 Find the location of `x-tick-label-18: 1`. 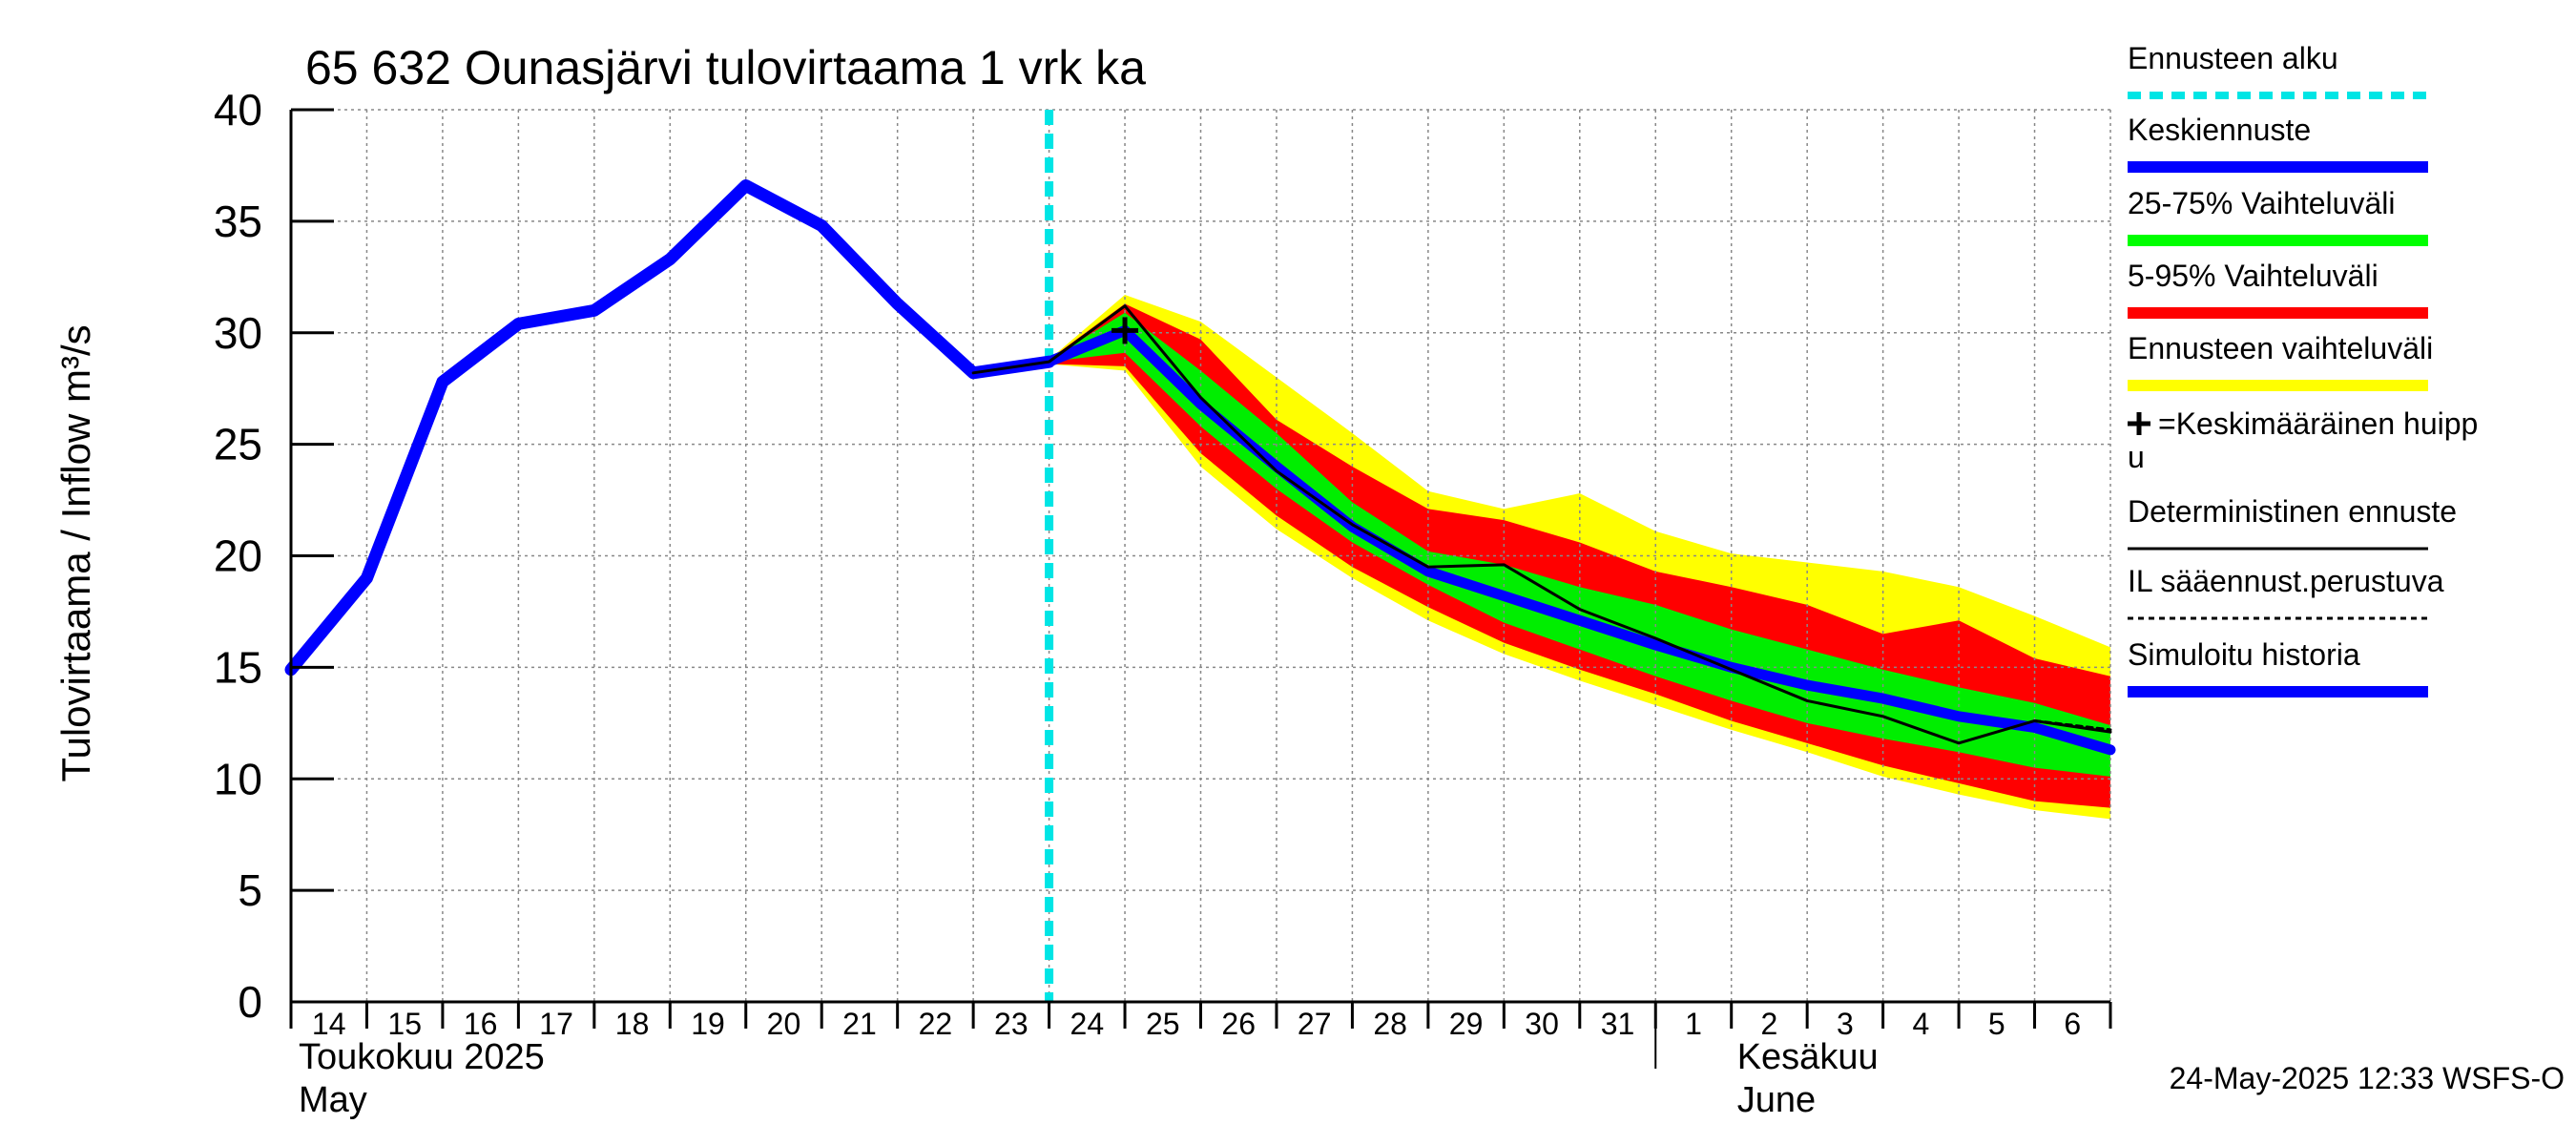

x-tick-label-18: 1 is located at coordinates (1693, 1024).